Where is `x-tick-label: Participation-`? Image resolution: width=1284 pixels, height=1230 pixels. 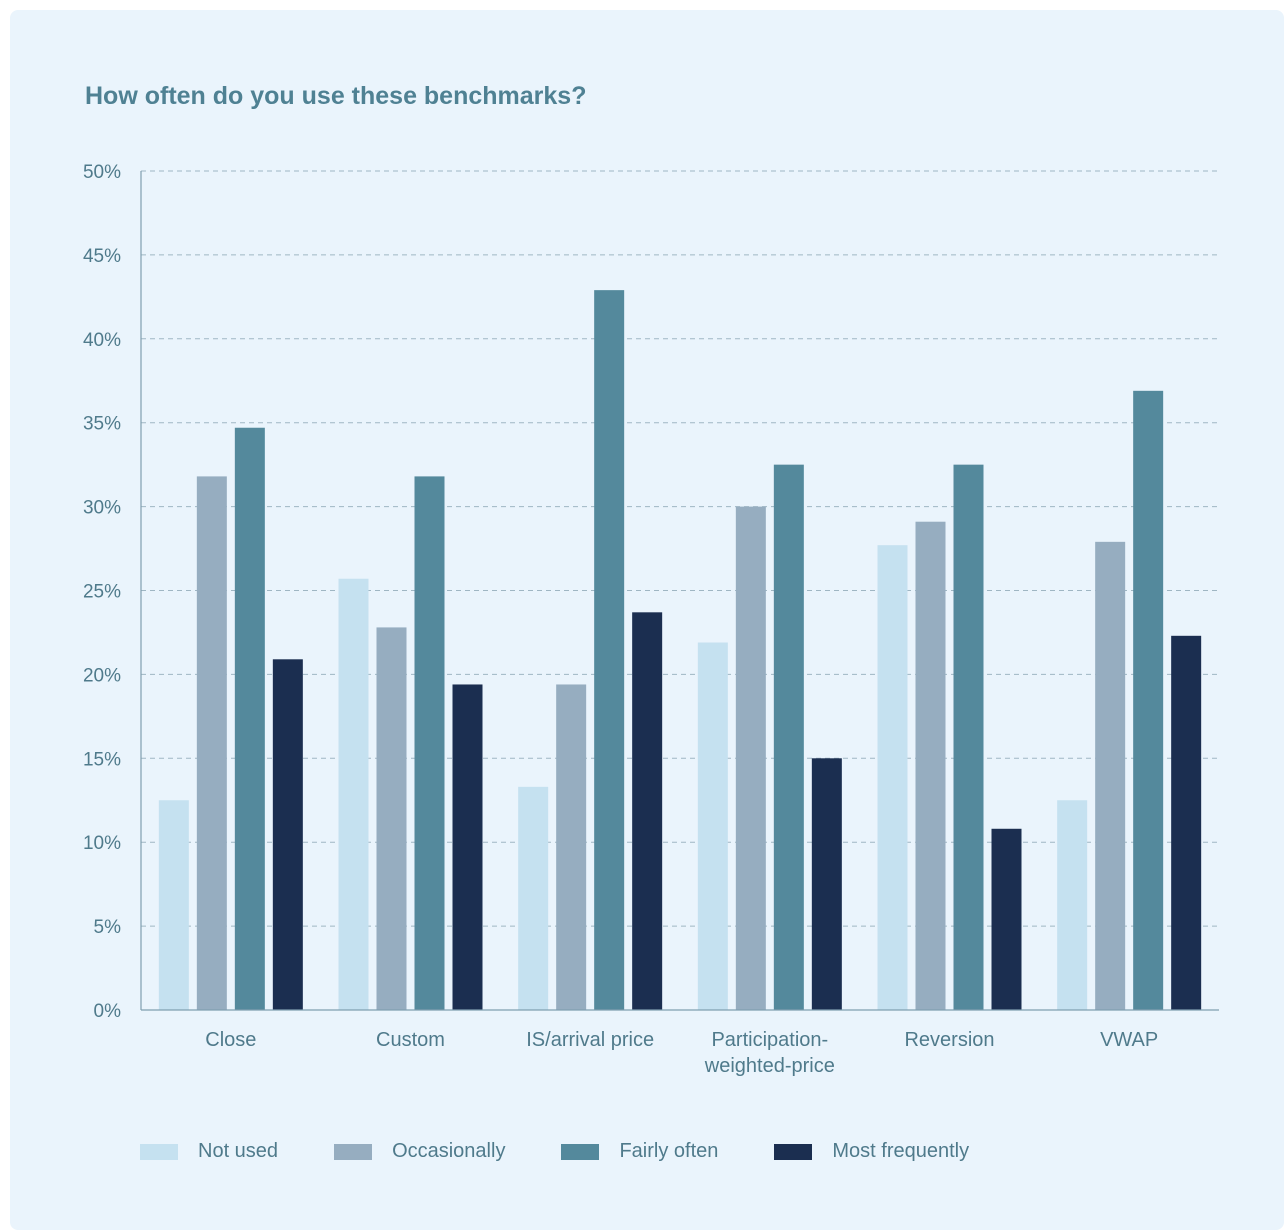 x-tick-label: Participation- is located at coordinates (769, 1040).